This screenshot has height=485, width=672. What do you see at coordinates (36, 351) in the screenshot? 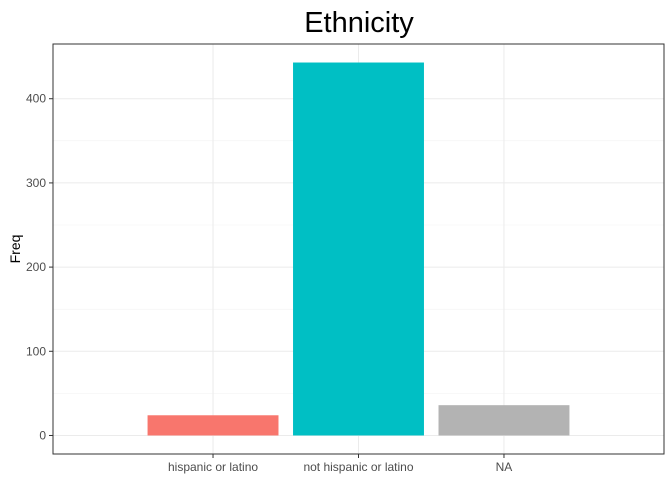
I see `y-tick-label: 100` at bounding box center [36, 351].